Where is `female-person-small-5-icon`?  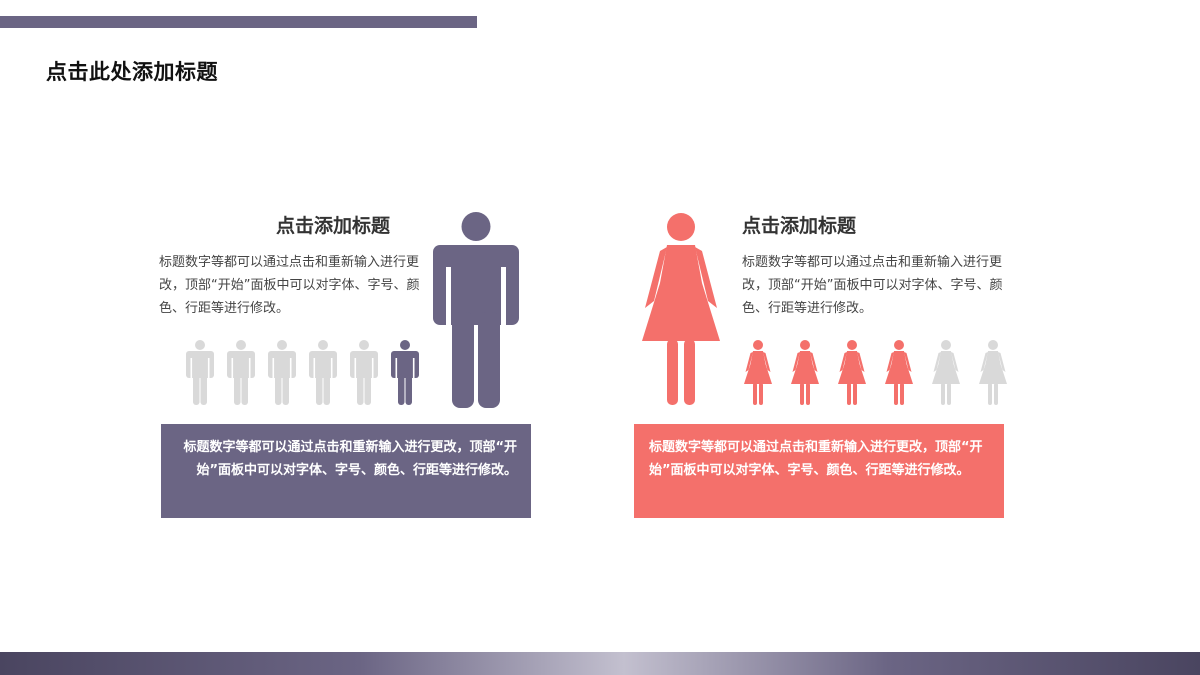 female-person-small-5-icon is located at coordinates (946, 372).